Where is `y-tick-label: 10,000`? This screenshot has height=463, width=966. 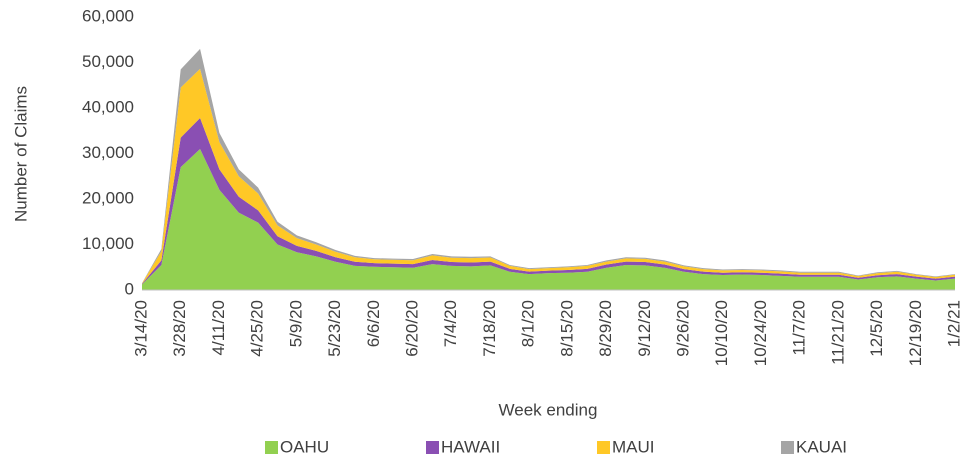 y-tick-label: 10,000 is located at coordinates (108, 243).